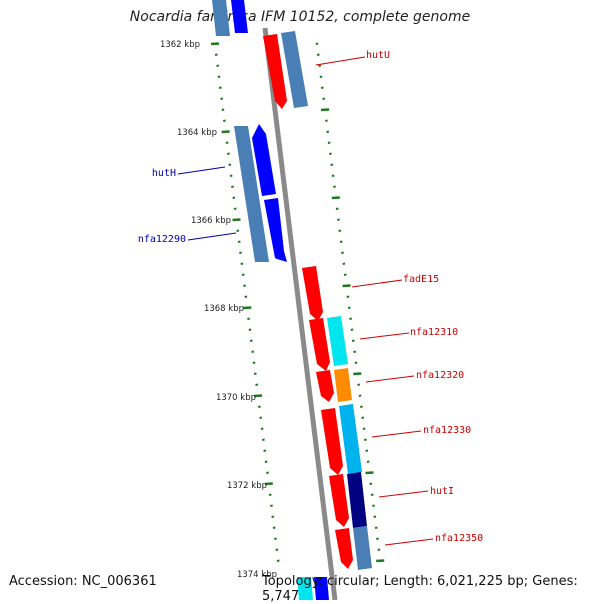  What do you see at coordinates (180, 45) in the screenshot?
I see `position-label: 1362 kbp` at bounding box center [180, 45].